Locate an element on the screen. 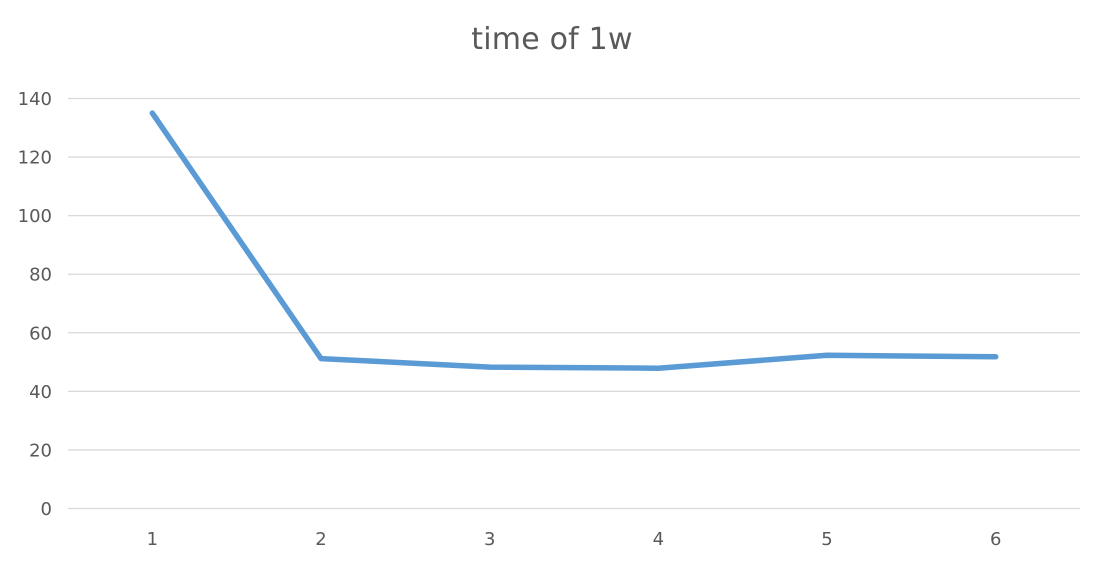 Image resolution: width=1104 pixels, height=568 pixels. y-tick-label: 100 is located at coordinates (35, 216).